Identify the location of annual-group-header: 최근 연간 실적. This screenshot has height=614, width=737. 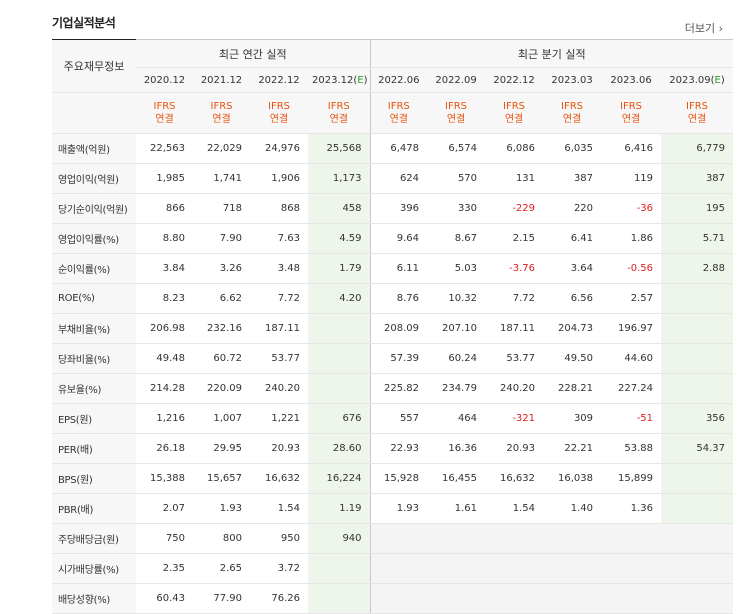
(253, 53).